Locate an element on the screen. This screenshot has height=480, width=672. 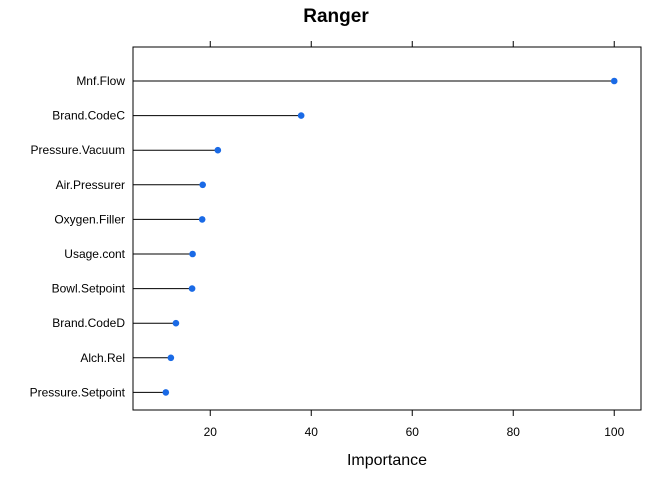
y-tick-label: Pressure.Setpoint is located at coordinates (78, 392).